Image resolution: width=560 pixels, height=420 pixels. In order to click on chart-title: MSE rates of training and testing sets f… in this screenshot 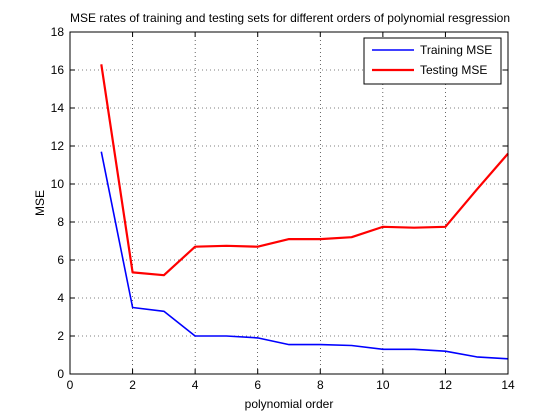, I will do `click(290, 18)`.